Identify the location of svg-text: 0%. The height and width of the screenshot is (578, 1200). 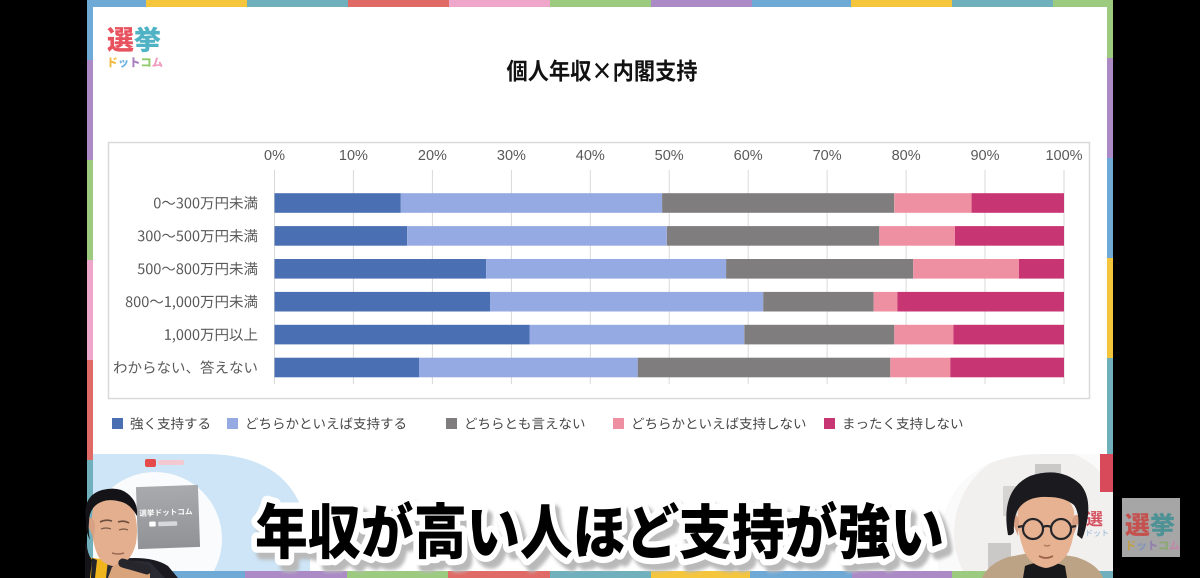
(274, 156).